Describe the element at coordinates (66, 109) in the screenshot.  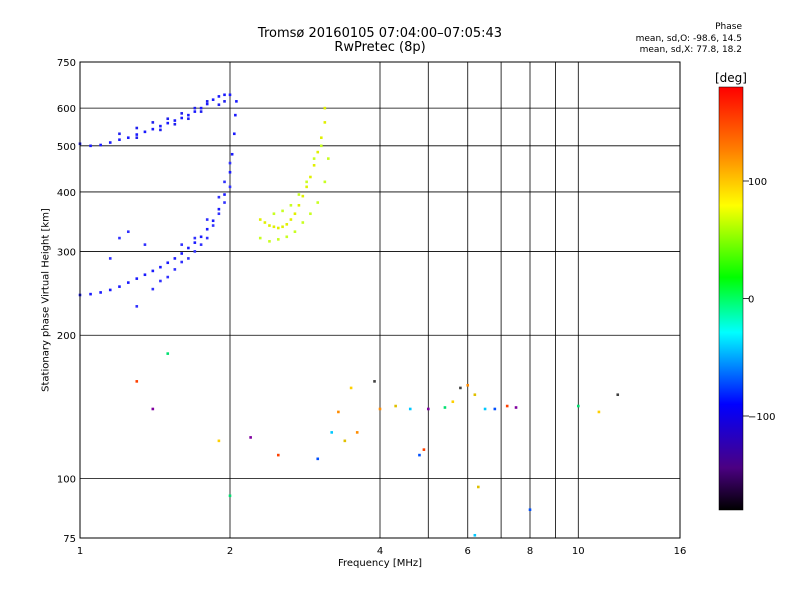
I see `y-tick-label: 600` at that location.